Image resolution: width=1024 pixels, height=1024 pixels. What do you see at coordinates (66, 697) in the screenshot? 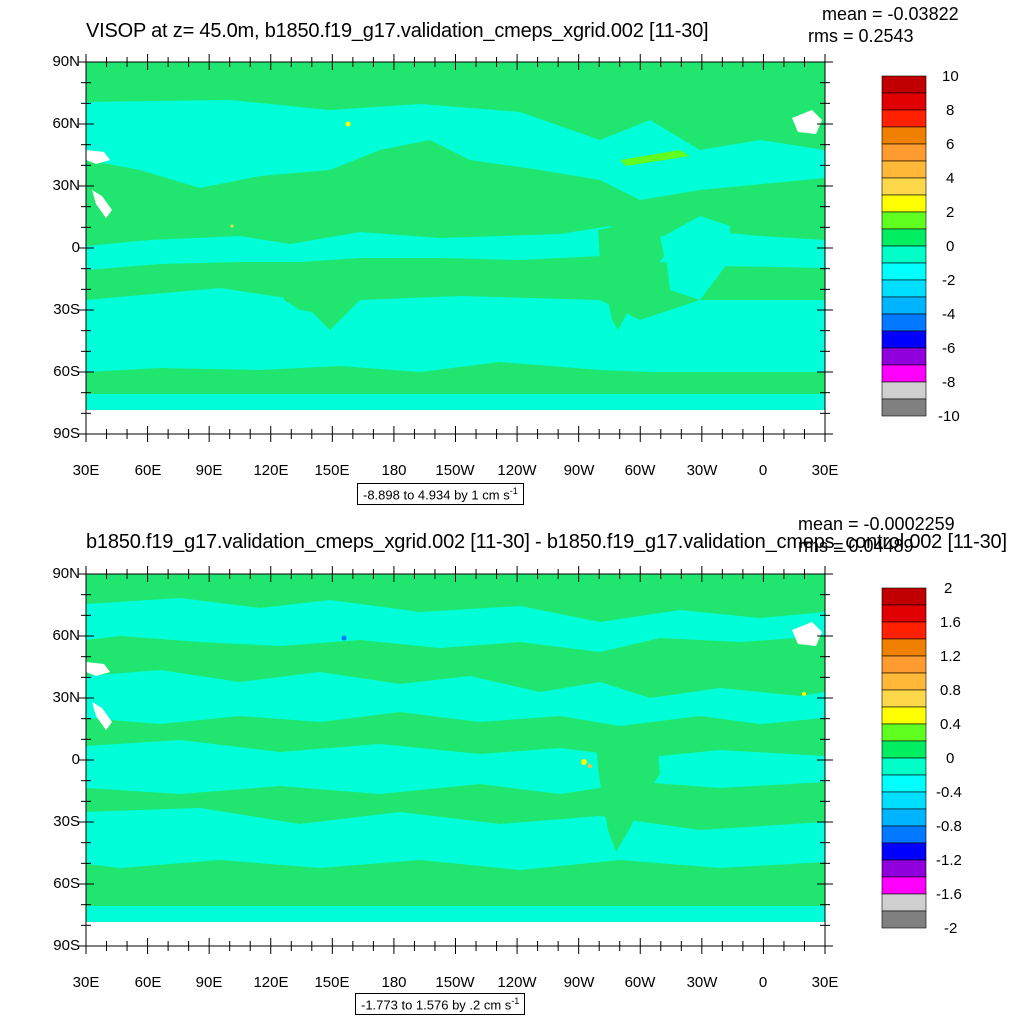
I see `y-tick-label: 30N` at bounding box center [66, 697].